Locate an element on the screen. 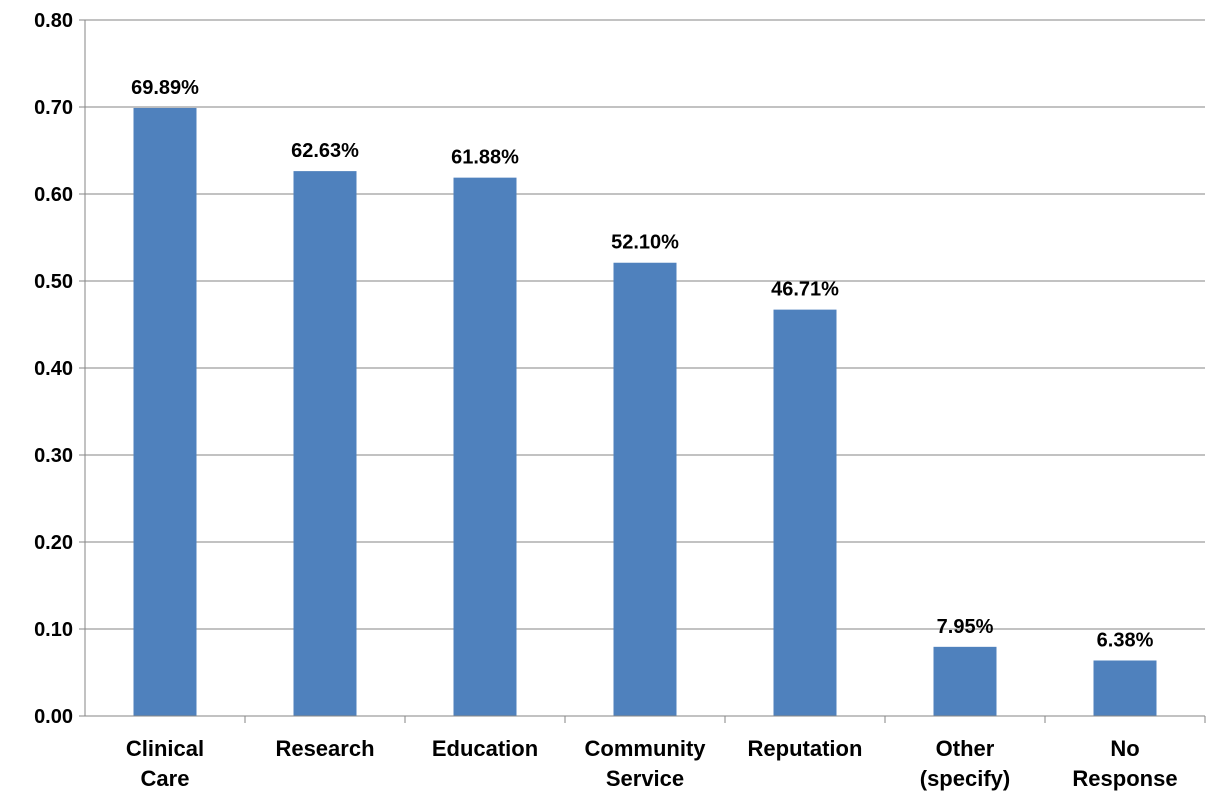  y-tick-label: 0.30 is located at coordinates (53, 456).